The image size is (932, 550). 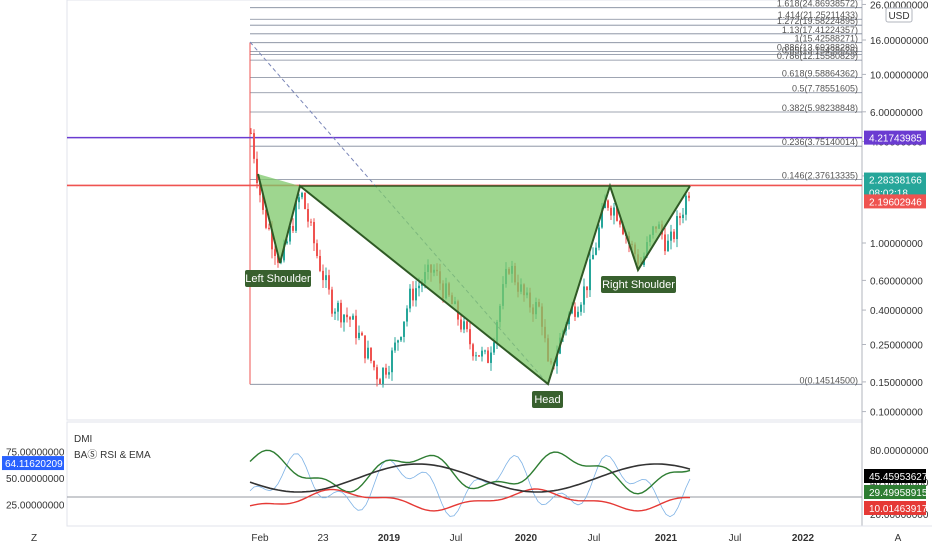 What do you see at coordinates (895, 181) in the screenshot?
I see `last-price-label: 2.28338166` at bounding box center [895, 181].